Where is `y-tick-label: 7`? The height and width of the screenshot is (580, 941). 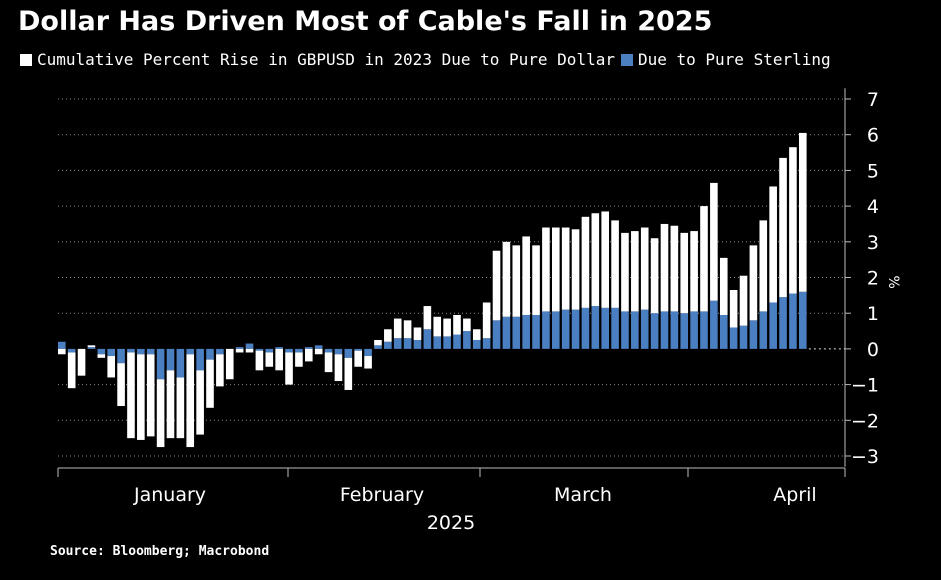
y-tick-label: 7 is located at coordinates (873, 100).